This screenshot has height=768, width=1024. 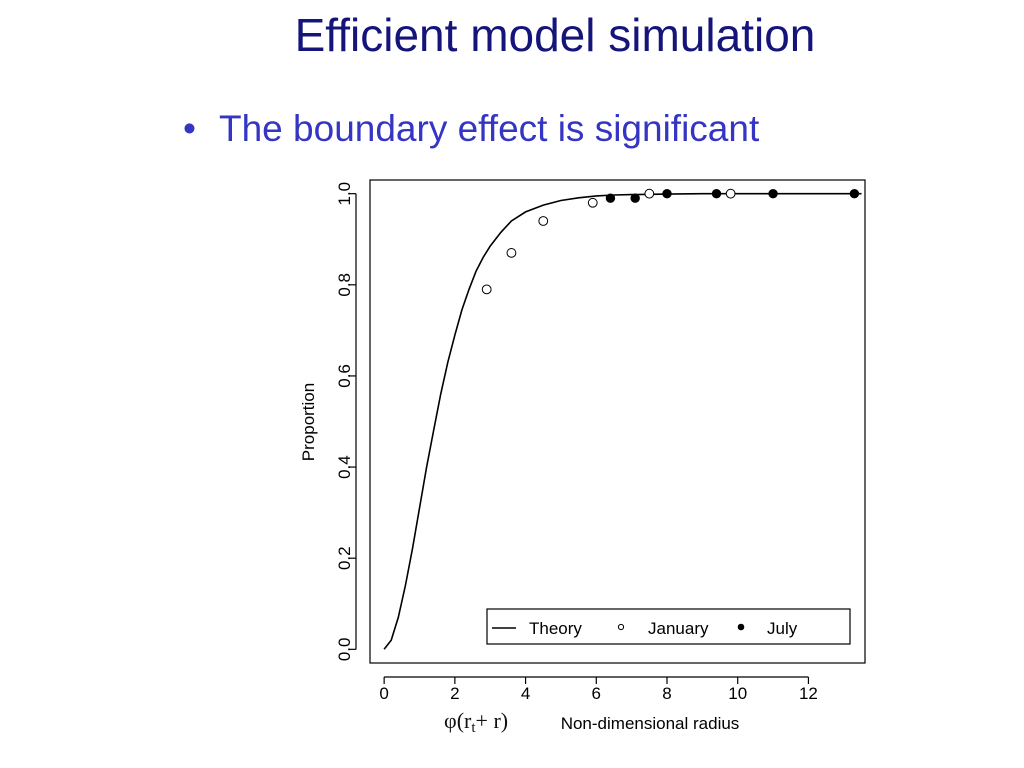 What do you see at coordinates (344, 650) in the screenshot?
I see `y-tick-label: 0.0` at bounding box center [344, 650].